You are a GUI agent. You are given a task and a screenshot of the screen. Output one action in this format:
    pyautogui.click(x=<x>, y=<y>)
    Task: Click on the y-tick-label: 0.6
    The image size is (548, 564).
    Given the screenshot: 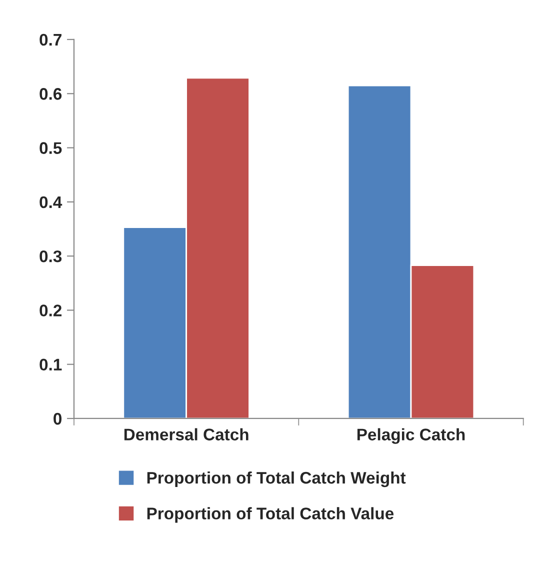 What is the action you would take?
    pyautogui.click(x=51, y=94)
    